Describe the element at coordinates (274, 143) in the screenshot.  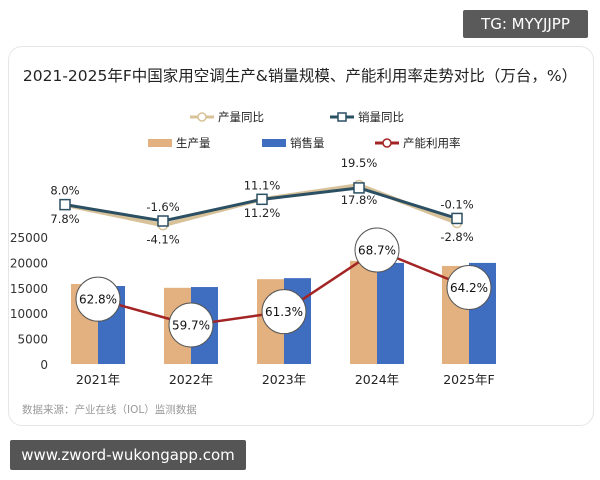
I see `legend-sales-swatch` at that location.